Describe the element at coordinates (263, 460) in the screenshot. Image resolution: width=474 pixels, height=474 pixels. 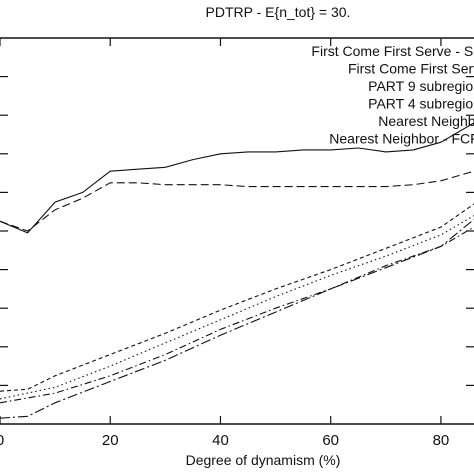
I see `x-axis-label: Degree of dynamism (%)` at that location.